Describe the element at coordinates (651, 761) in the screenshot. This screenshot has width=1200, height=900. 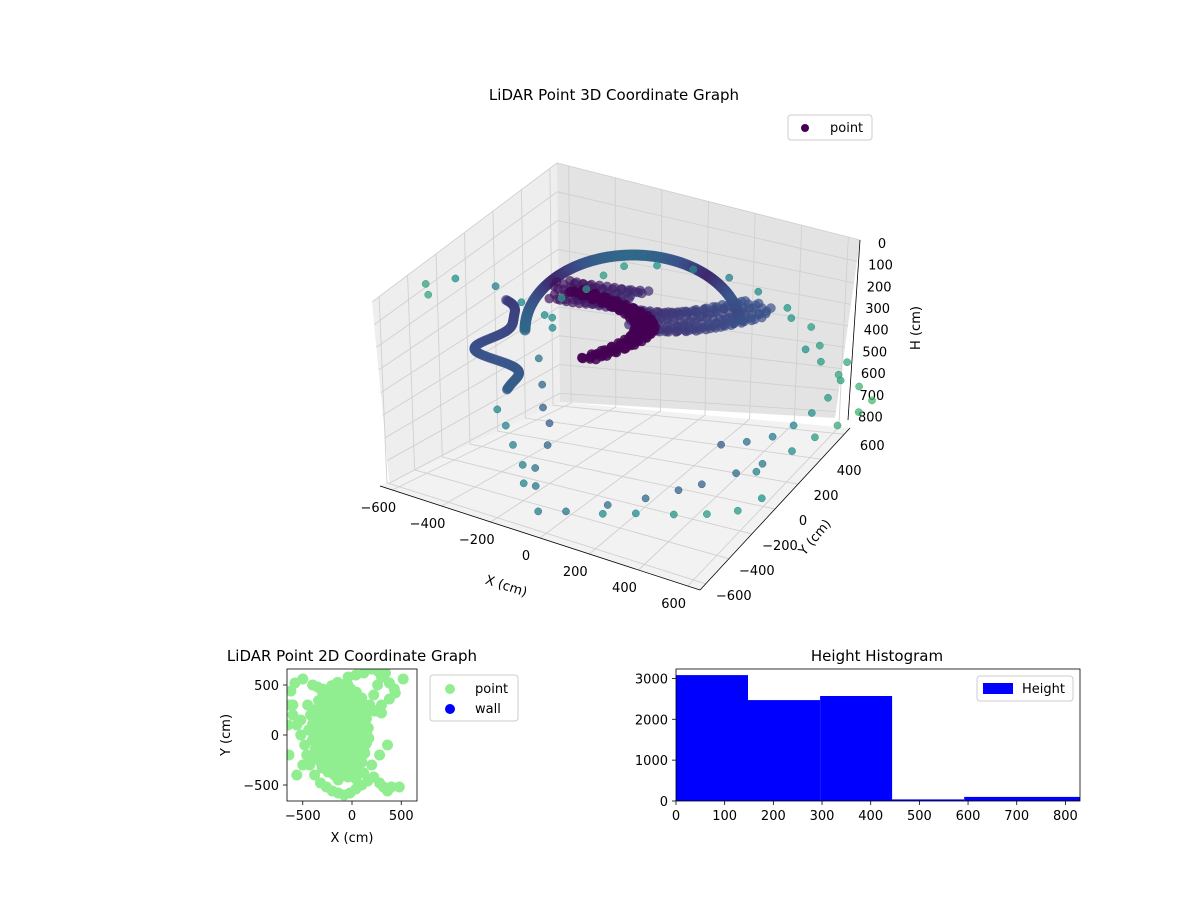
I see `y-tick-label-histogram: 1000` at that location.